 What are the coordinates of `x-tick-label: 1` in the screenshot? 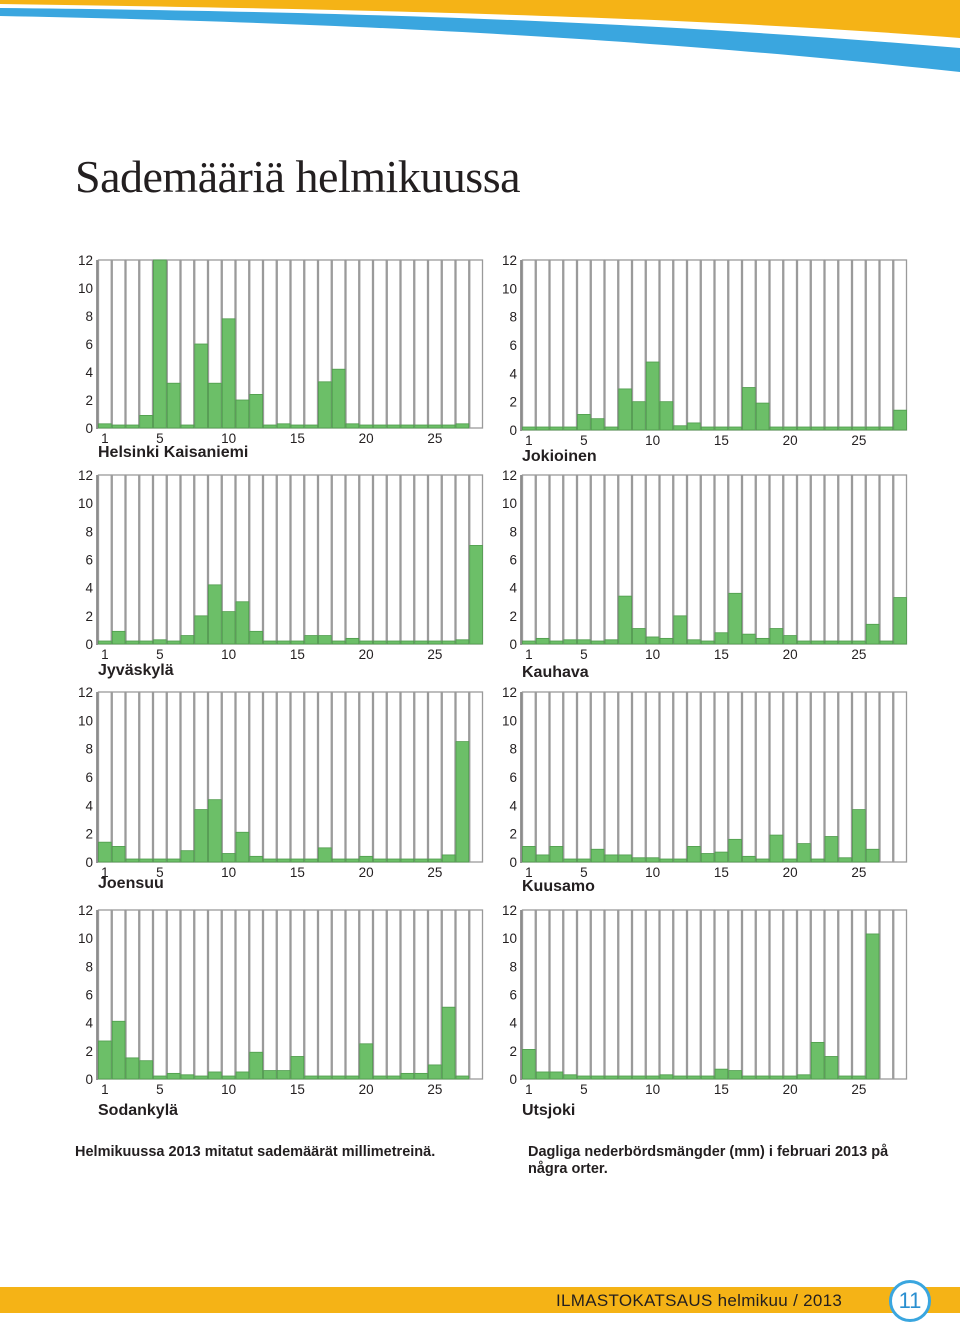 It's located at (105, 1089).